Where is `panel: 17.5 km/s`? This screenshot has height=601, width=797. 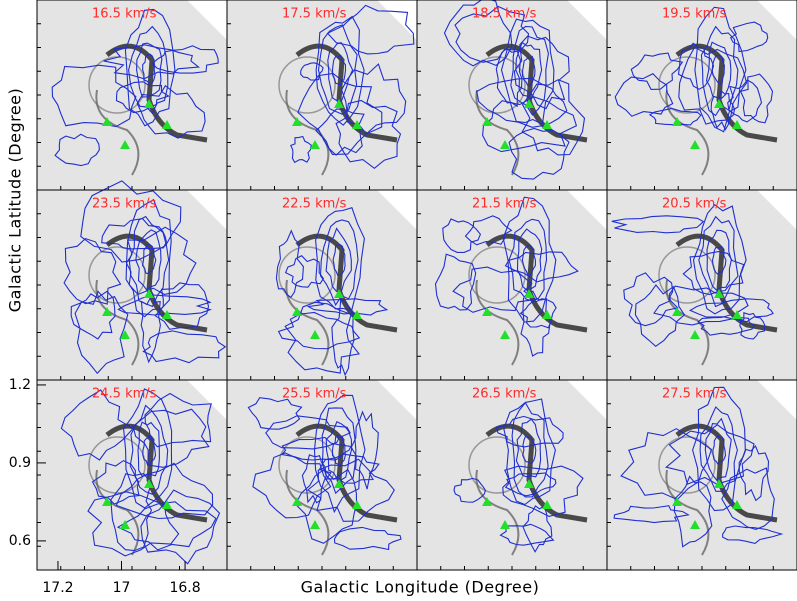 panel: 17.5 km/s is located at coordinates (322, 95).